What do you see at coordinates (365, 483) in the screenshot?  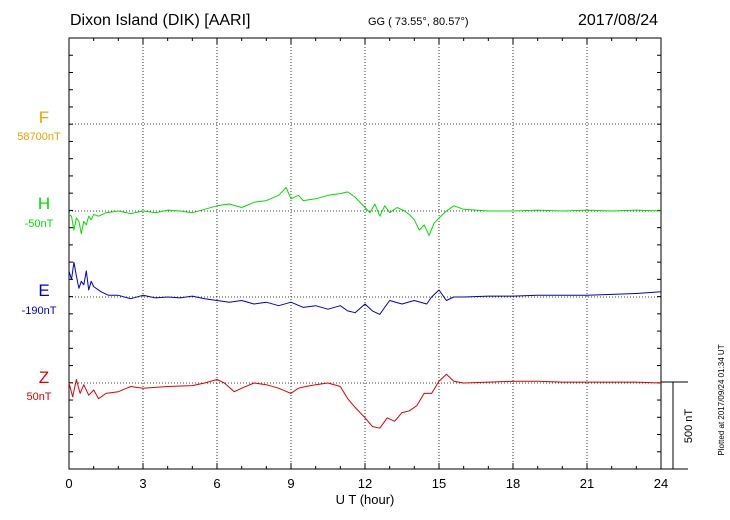 I see `x-tick-label: 12` at bounding box center [365, 483].